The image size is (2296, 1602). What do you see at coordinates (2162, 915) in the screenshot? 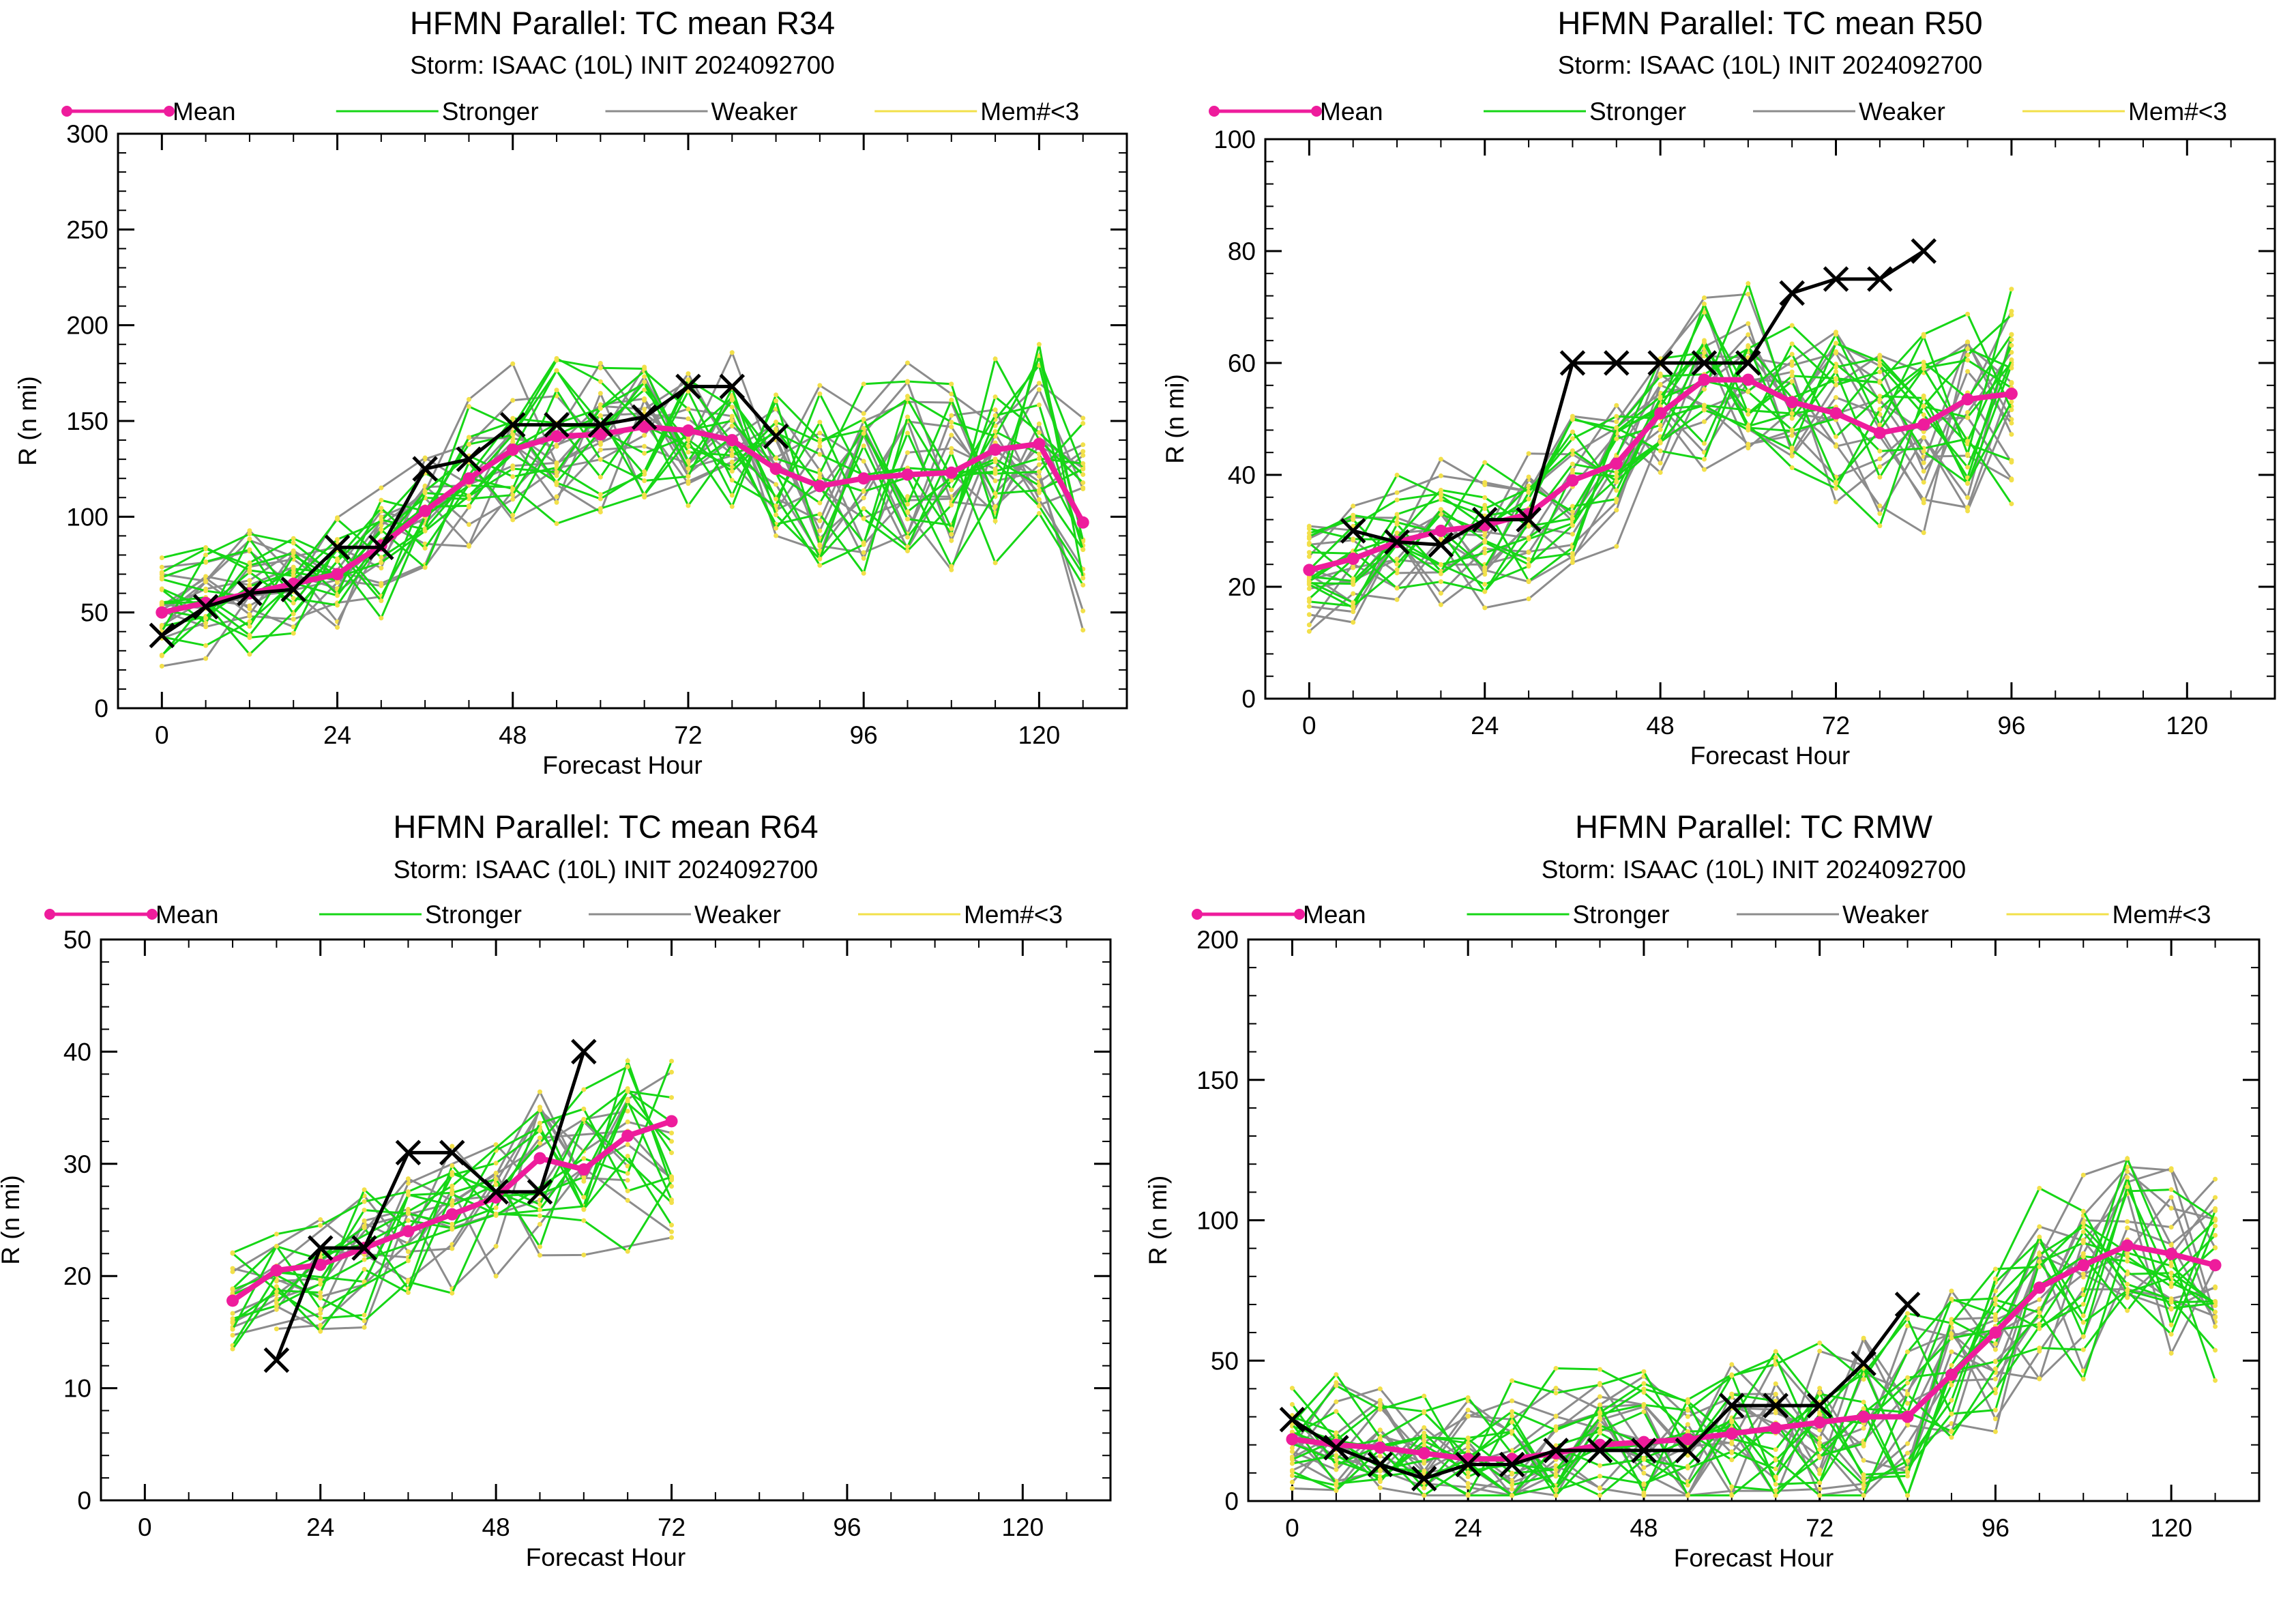
I see `legend-label: Mem#<3` at bounding box center [2162, 915].